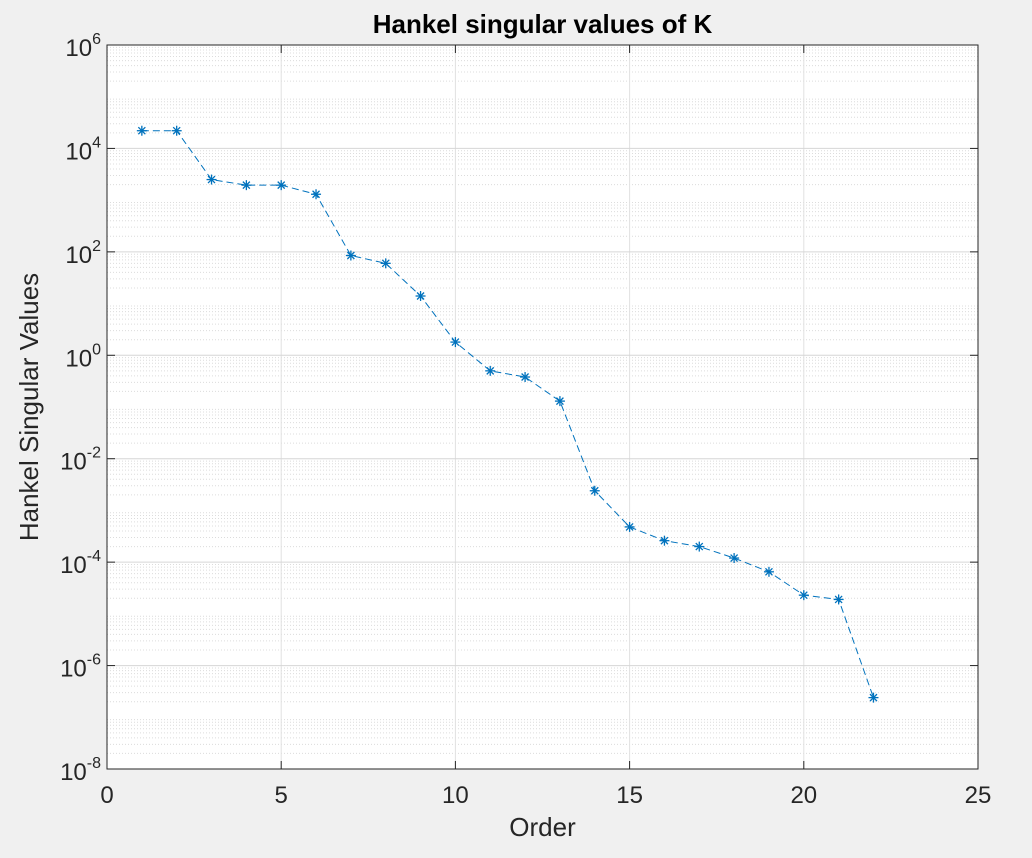 The height and width of the screenshot is (858, 1032). What do you see at coordinates (542, 827) in the screenshot?
I see `x-axis-label: Order` at bounding box center [542, 827].